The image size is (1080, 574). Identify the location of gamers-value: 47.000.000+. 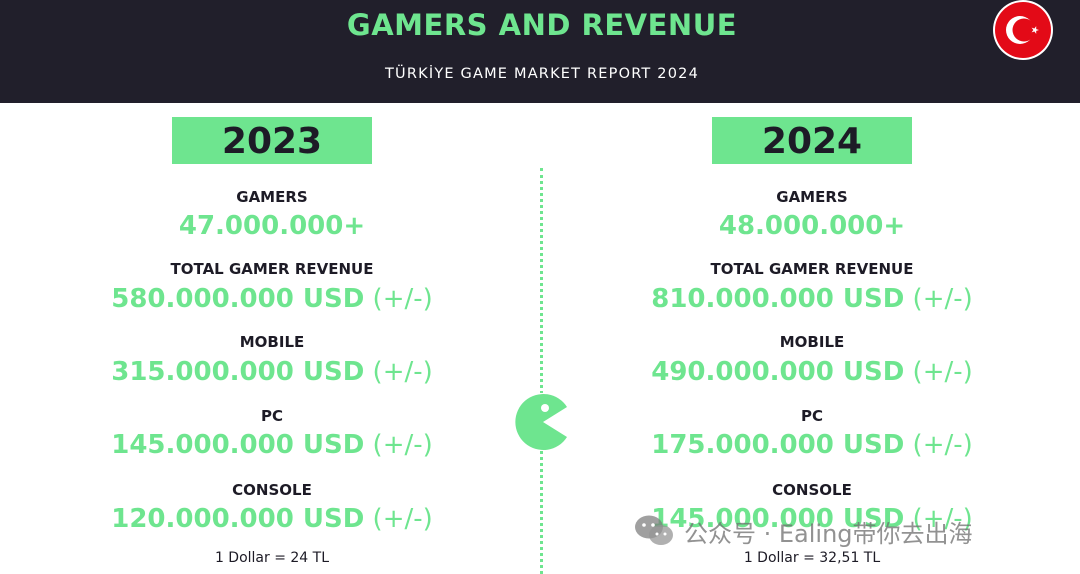
(272, 226).